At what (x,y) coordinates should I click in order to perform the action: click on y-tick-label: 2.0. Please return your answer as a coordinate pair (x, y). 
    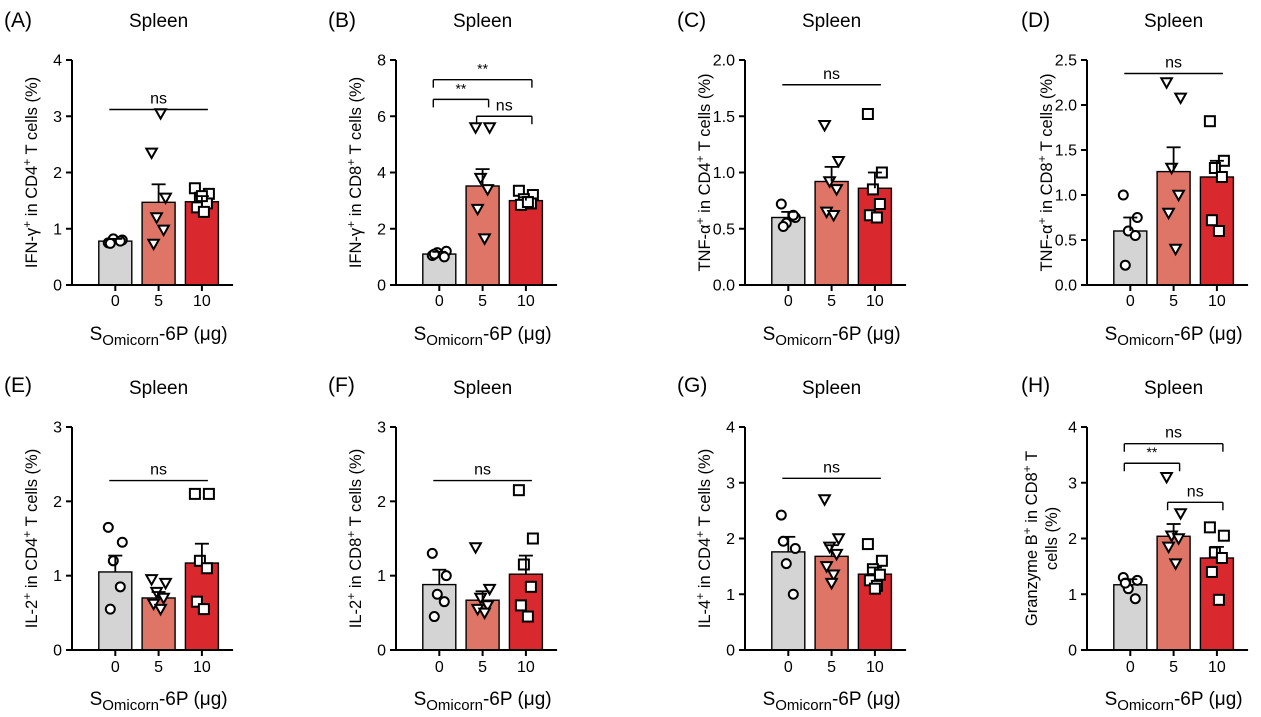
    Looking at the image, I should click on (724, 61).